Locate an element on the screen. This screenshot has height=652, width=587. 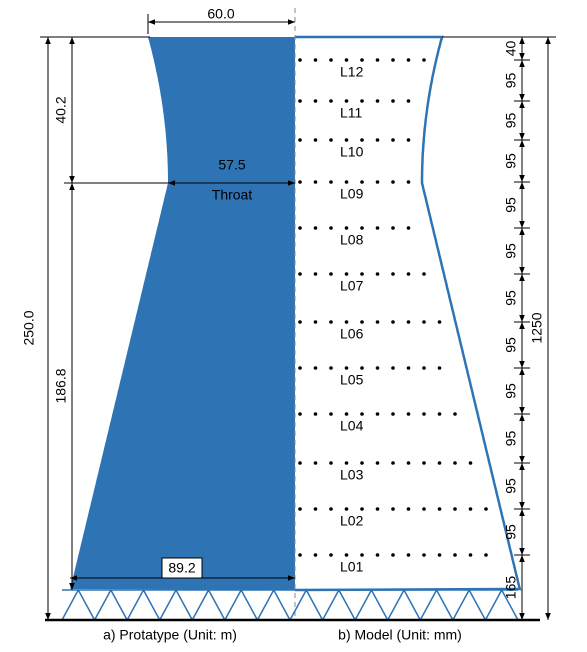
throat-label: Throat is located at coordinates (232, 195).